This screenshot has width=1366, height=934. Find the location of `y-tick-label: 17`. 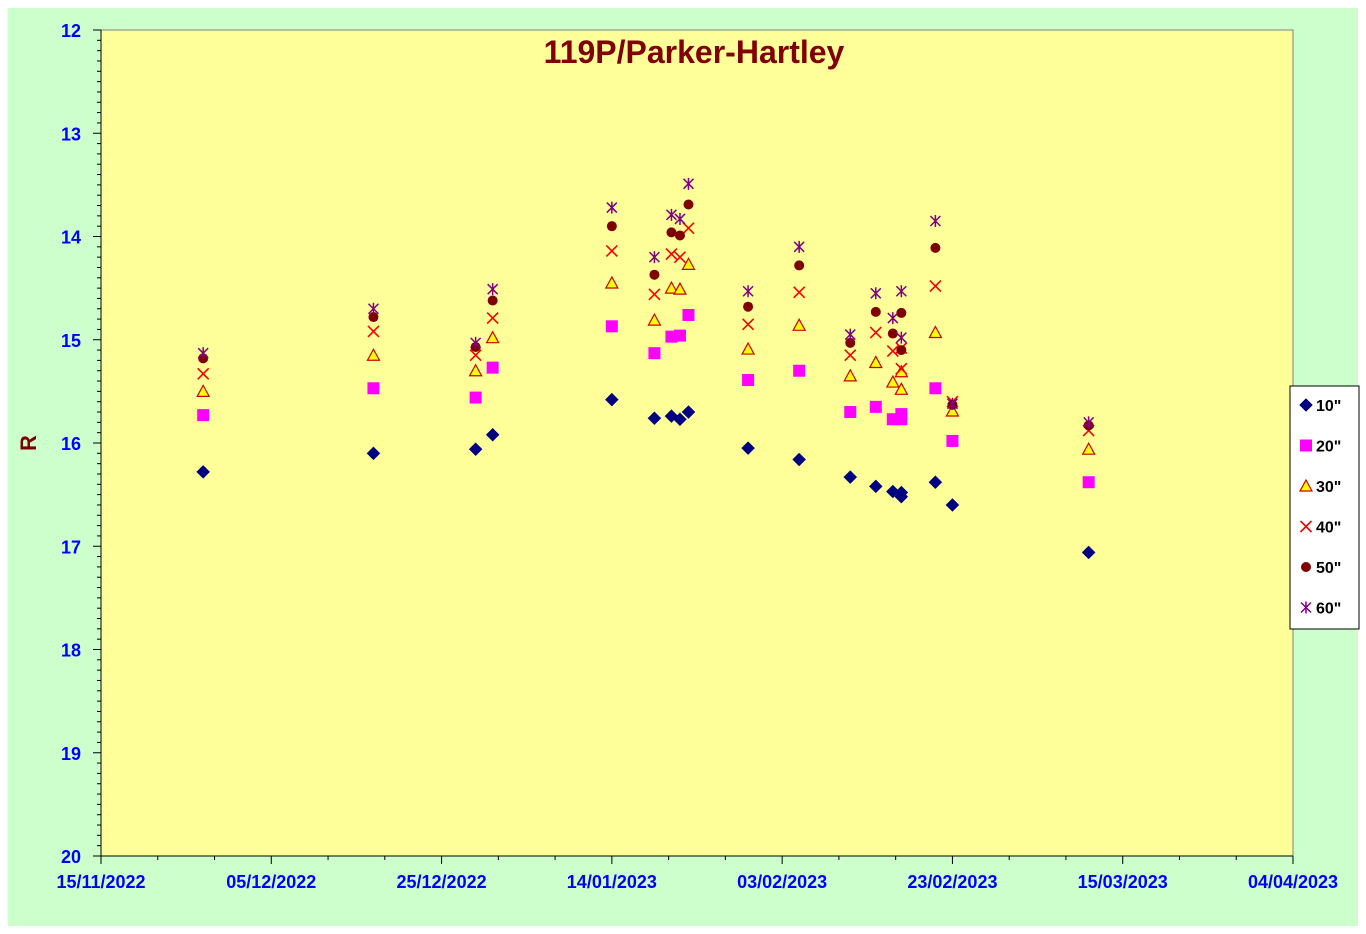

y-tick-label: 17 is located at coordinates (71, 547).